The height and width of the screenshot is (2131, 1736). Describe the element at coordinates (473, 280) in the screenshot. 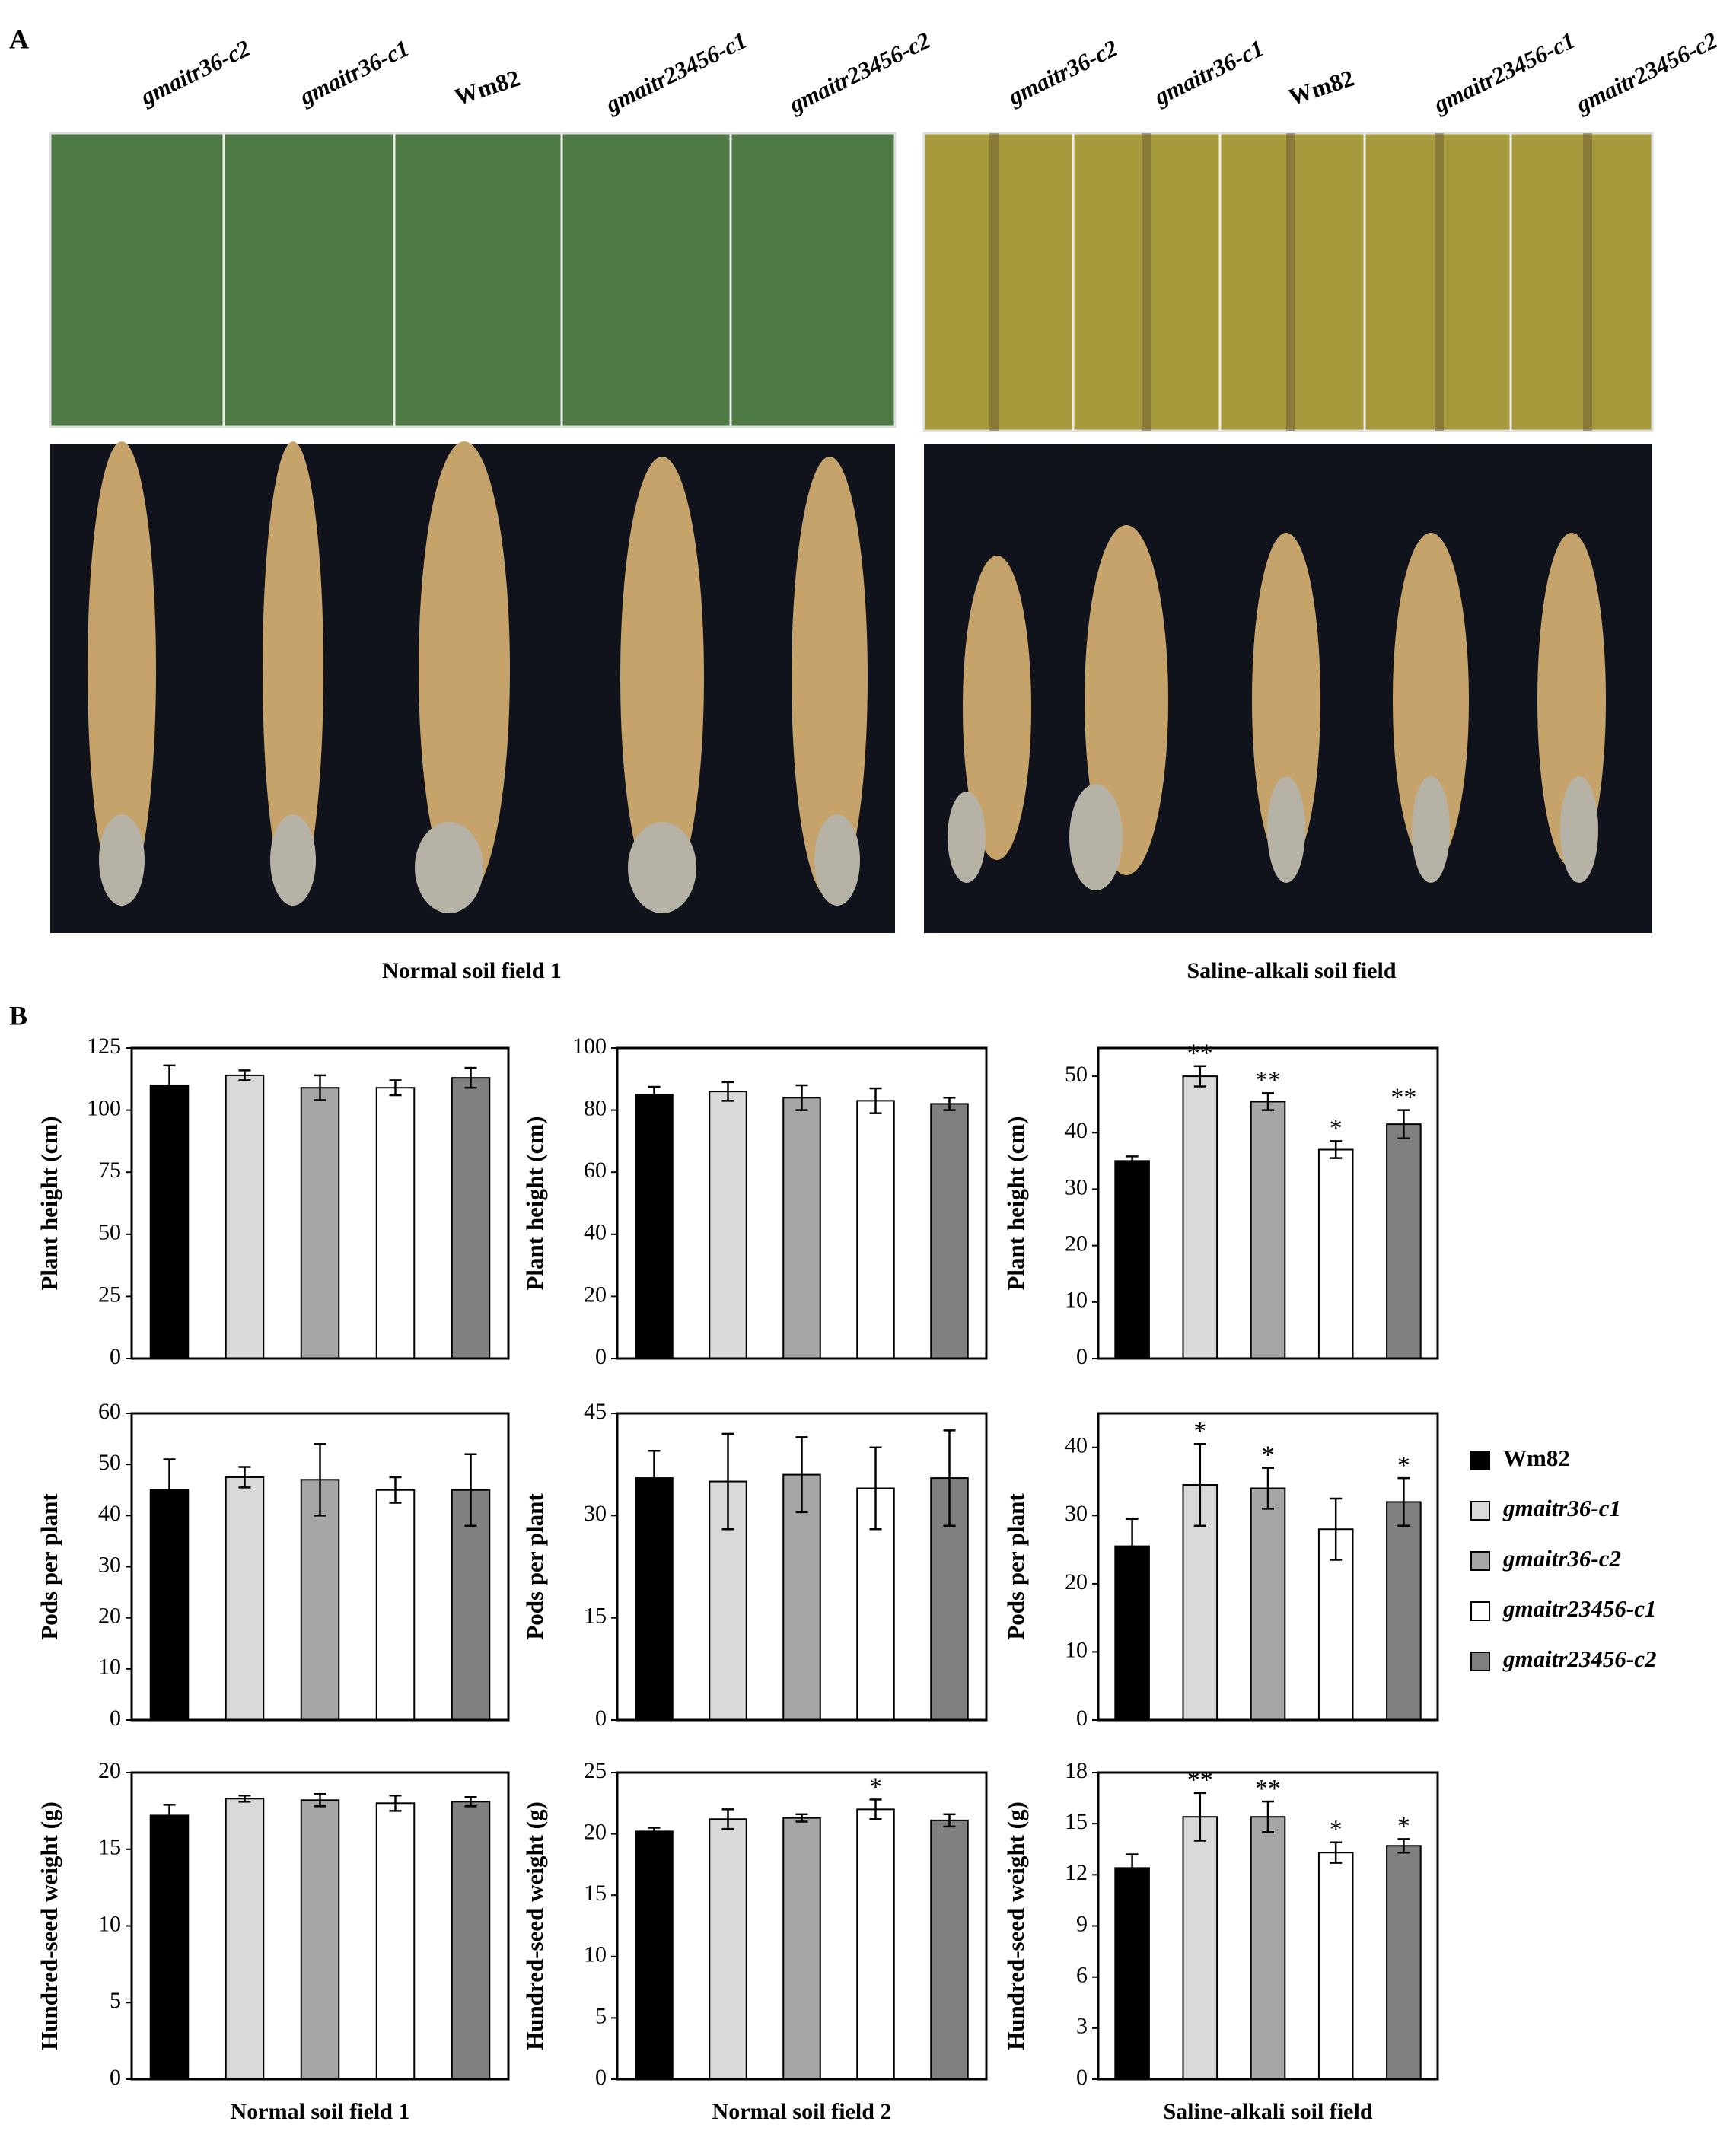

I see `aerial-photo-normal` at that location.